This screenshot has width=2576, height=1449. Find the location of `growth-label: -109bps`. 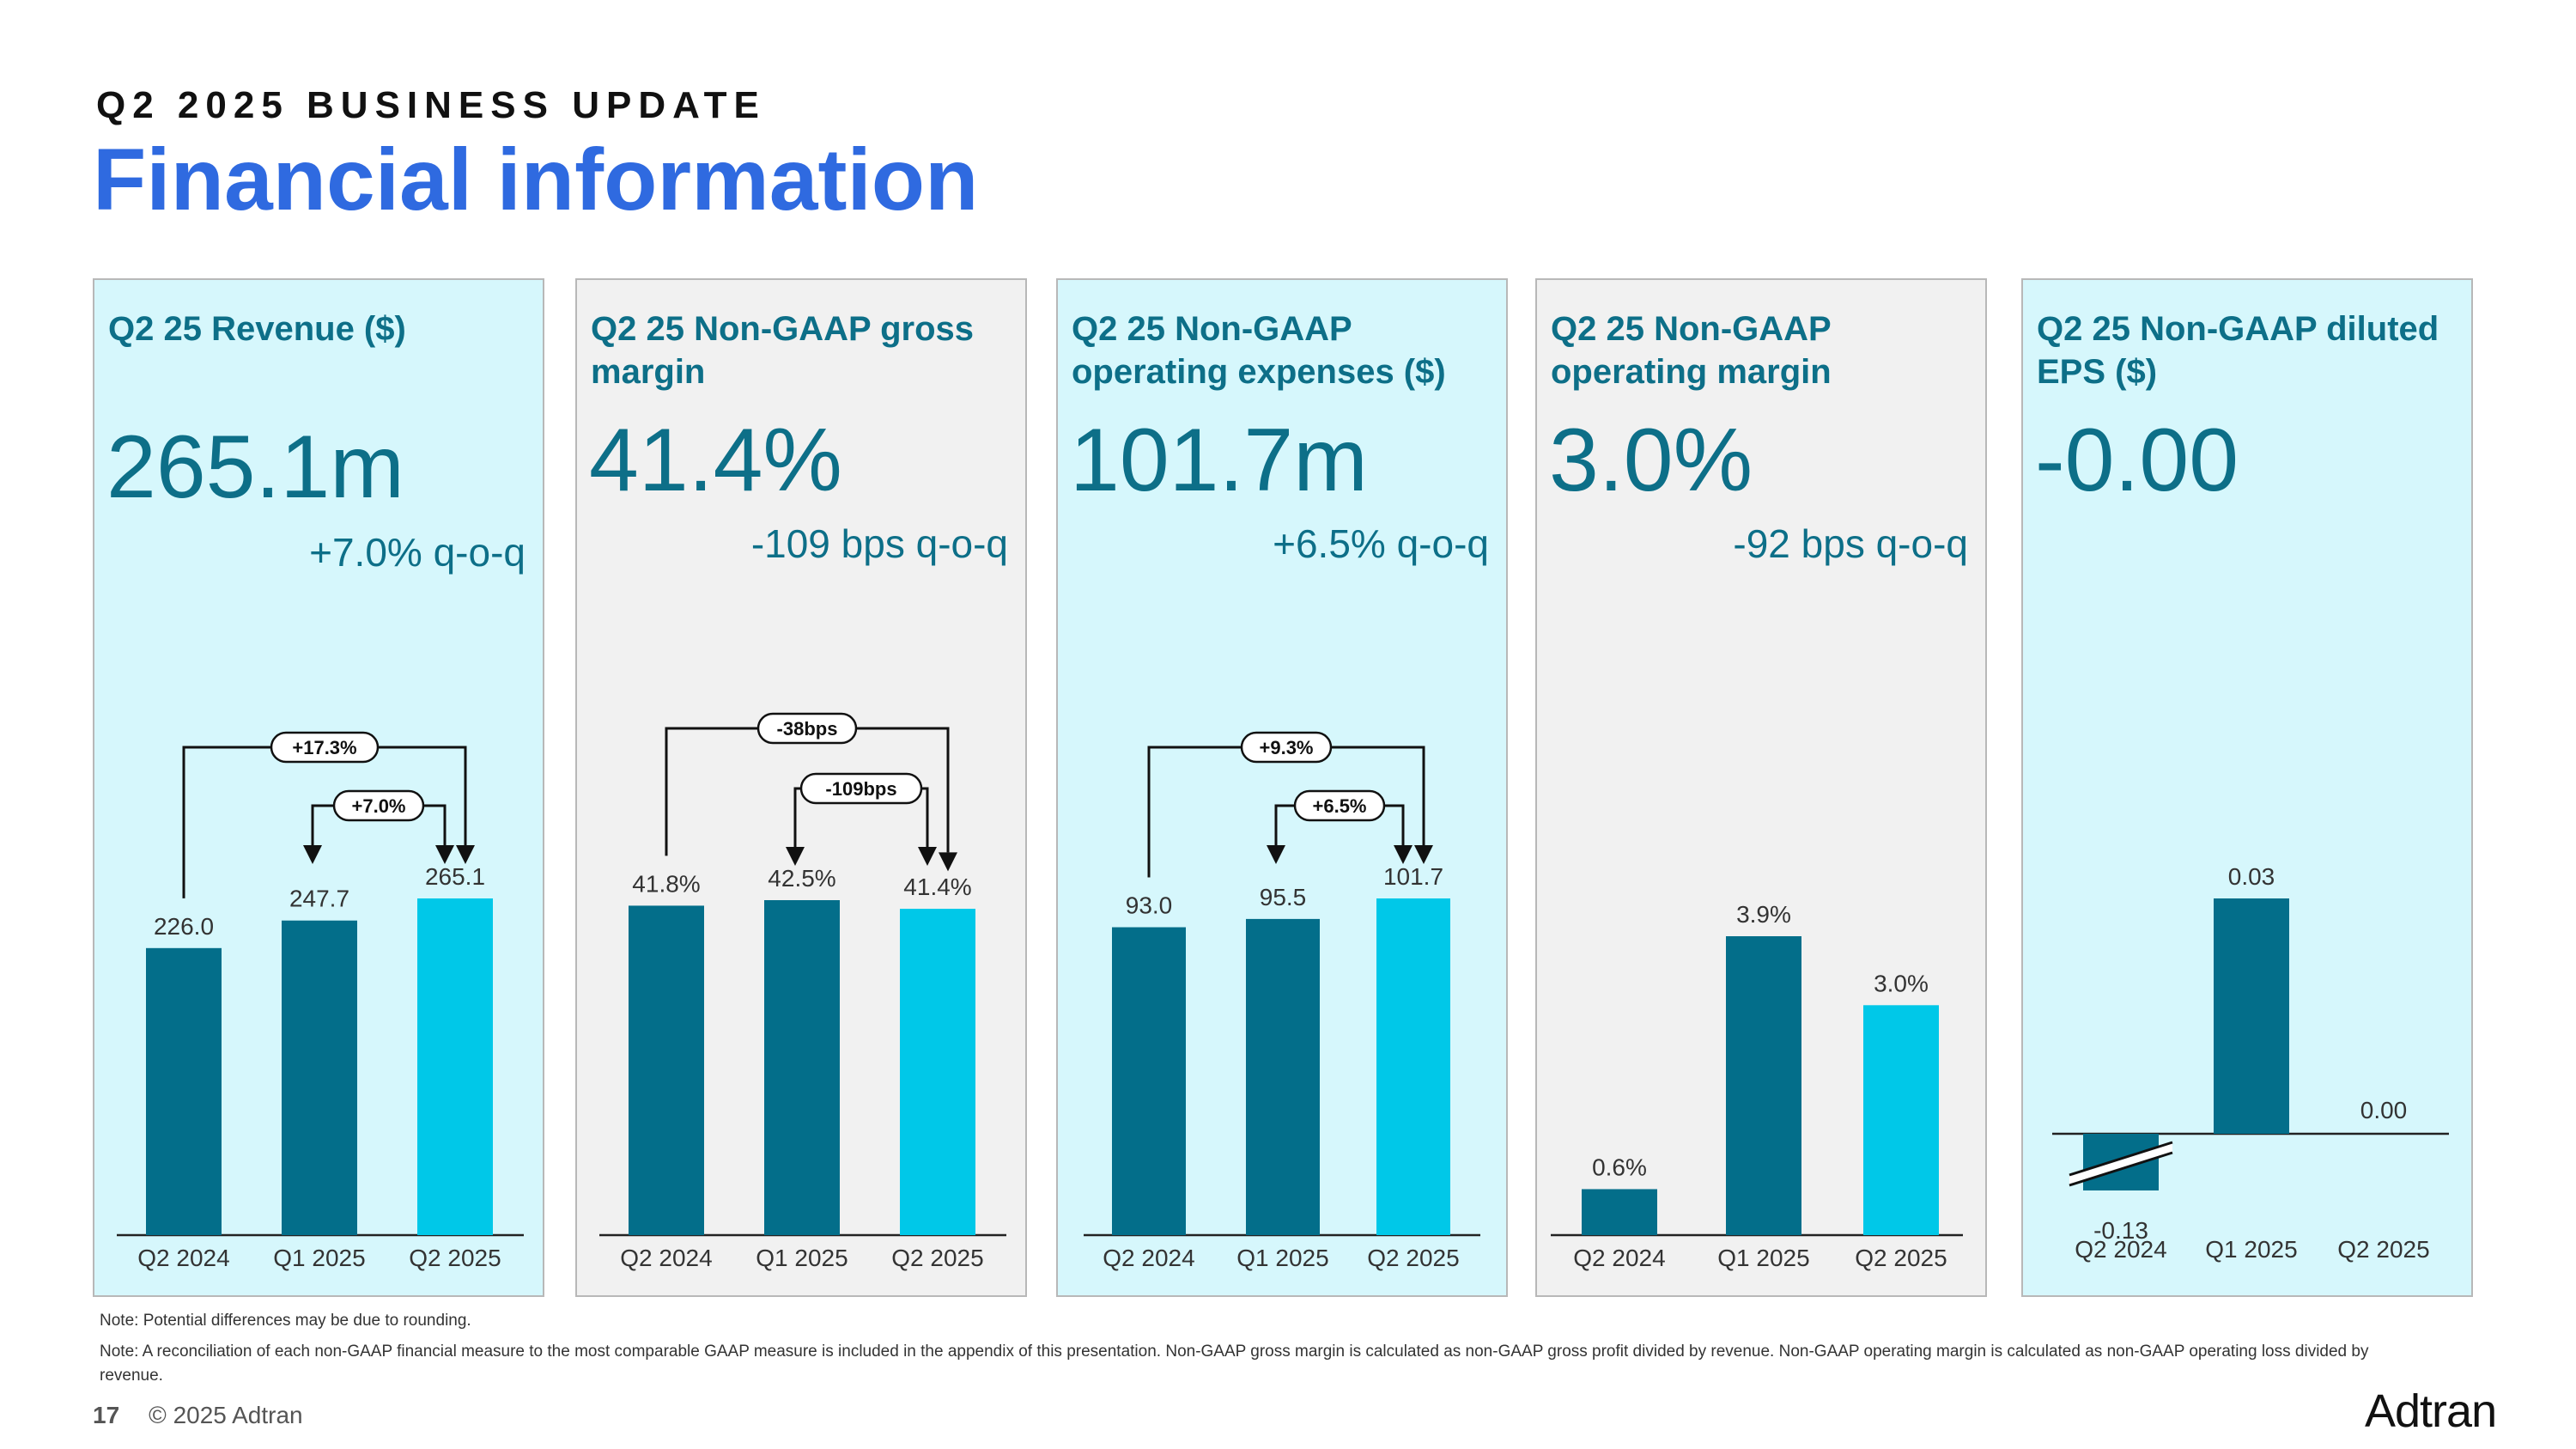

growth-label: -109bps is located at coordinates (861, 789).